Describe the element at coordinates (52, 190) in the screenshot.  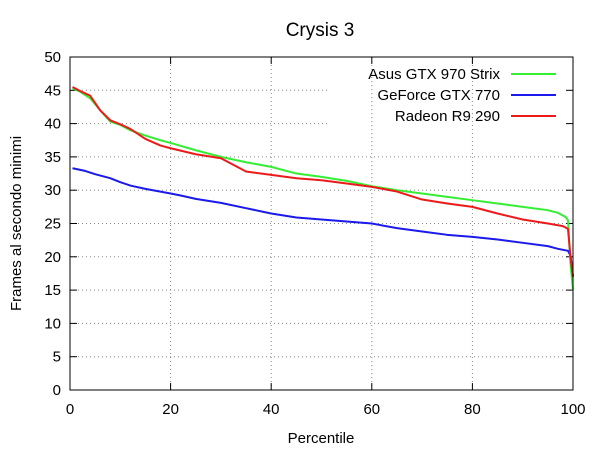
I see `y-tick-label: 30` at that location.